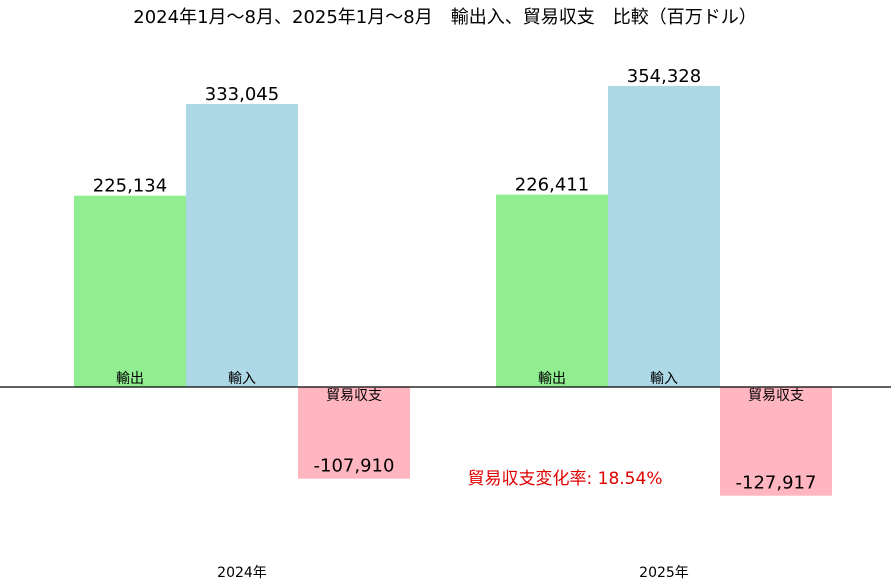 The width and height of the screenshot is (891, 587). What do you see at coordinates (453, 573) in the screenshot?
I see `x-axis-tick-labels: 2024年 2025年` at bounding box center [453, 573].